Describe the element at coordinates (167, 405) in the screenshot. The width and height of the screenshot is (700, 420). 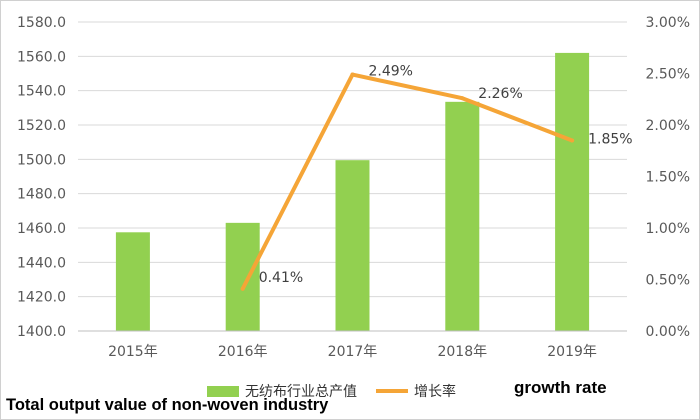
I see `chart-caption: Total output value of non-woven industry` at that location.